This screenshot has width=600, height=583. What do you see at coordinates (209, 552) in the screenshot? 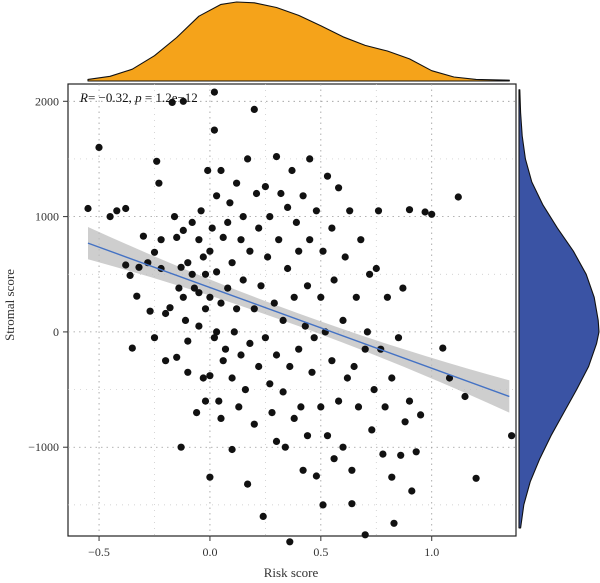
I see `x-tick-label: 0.0` at bounding box center [209, 552].